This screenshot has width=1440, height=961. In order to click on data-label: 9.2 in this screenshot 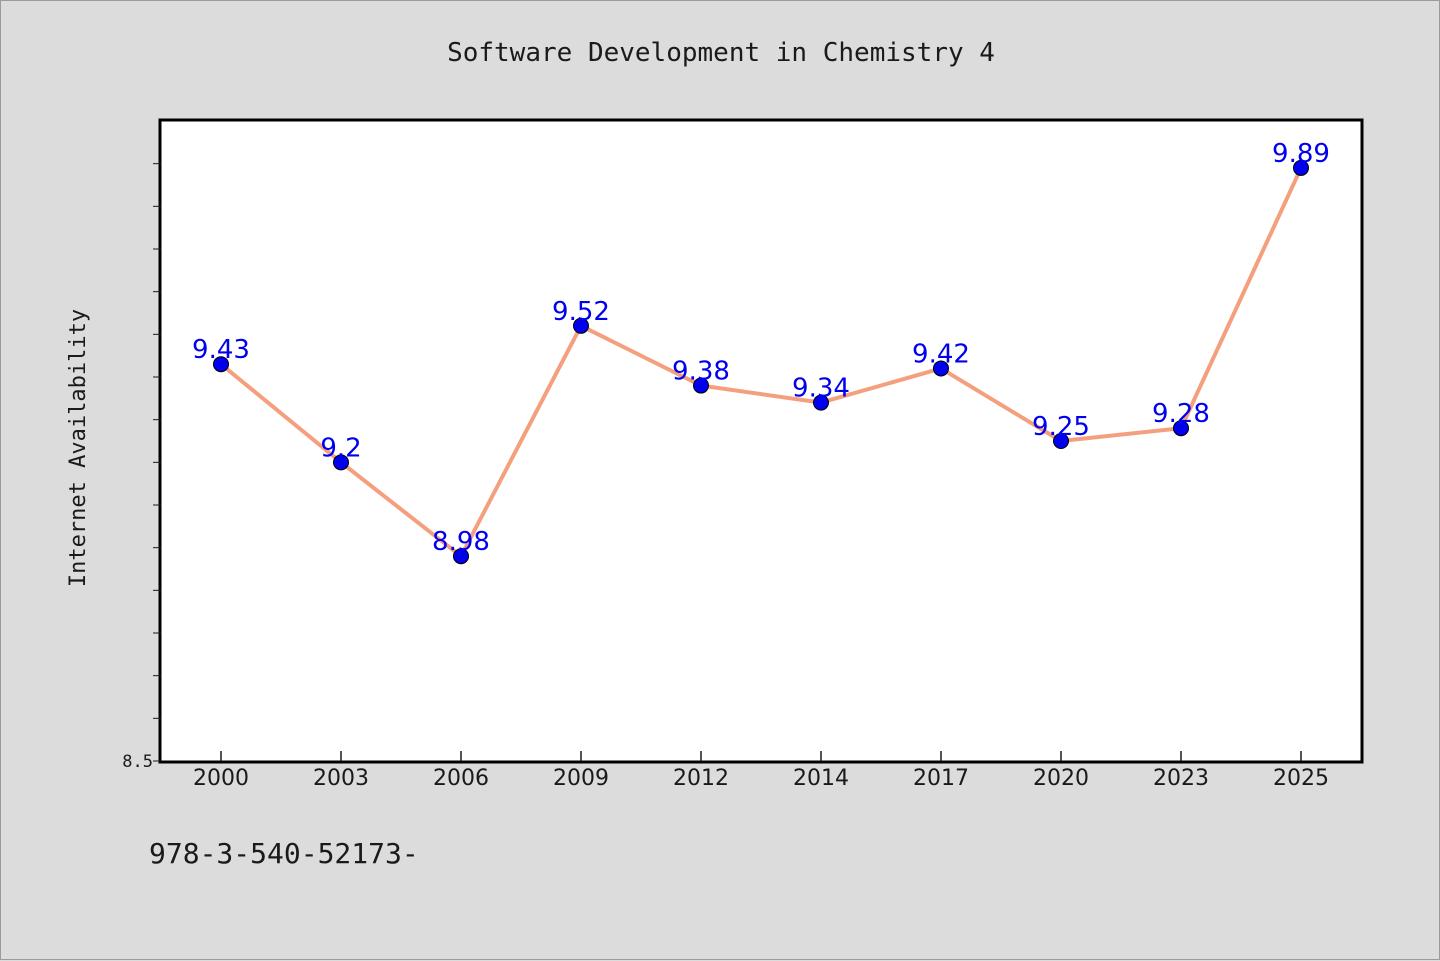, I will do `click(340, 448)`.